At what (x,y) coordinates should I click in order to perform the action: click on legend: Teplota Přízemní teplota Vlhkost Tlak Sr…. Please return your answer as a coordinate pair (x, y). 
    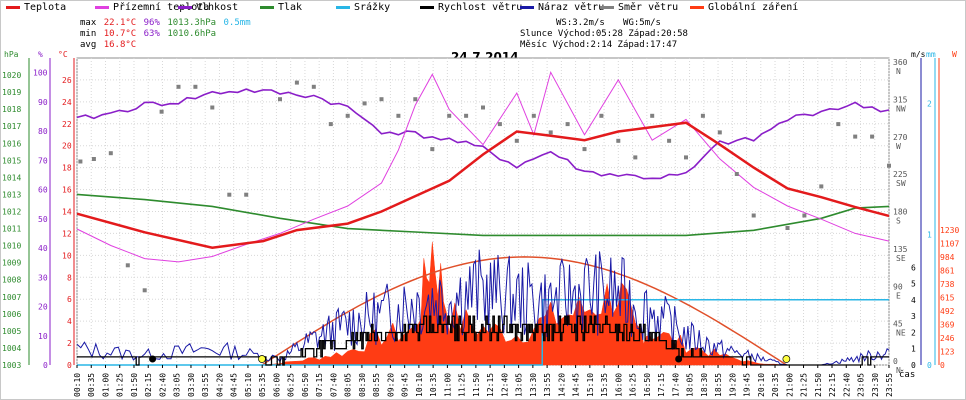
    Looking at the image, I should click on (483, 9).